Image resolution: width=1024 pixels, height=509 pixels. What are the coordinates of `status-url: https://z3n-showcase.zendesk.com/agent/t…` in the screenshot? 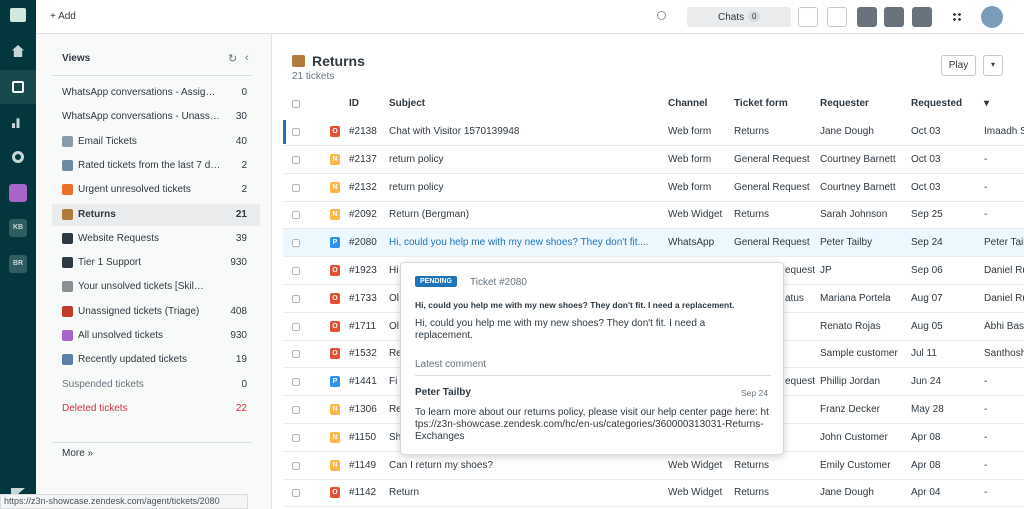 It's located at (124, 501).